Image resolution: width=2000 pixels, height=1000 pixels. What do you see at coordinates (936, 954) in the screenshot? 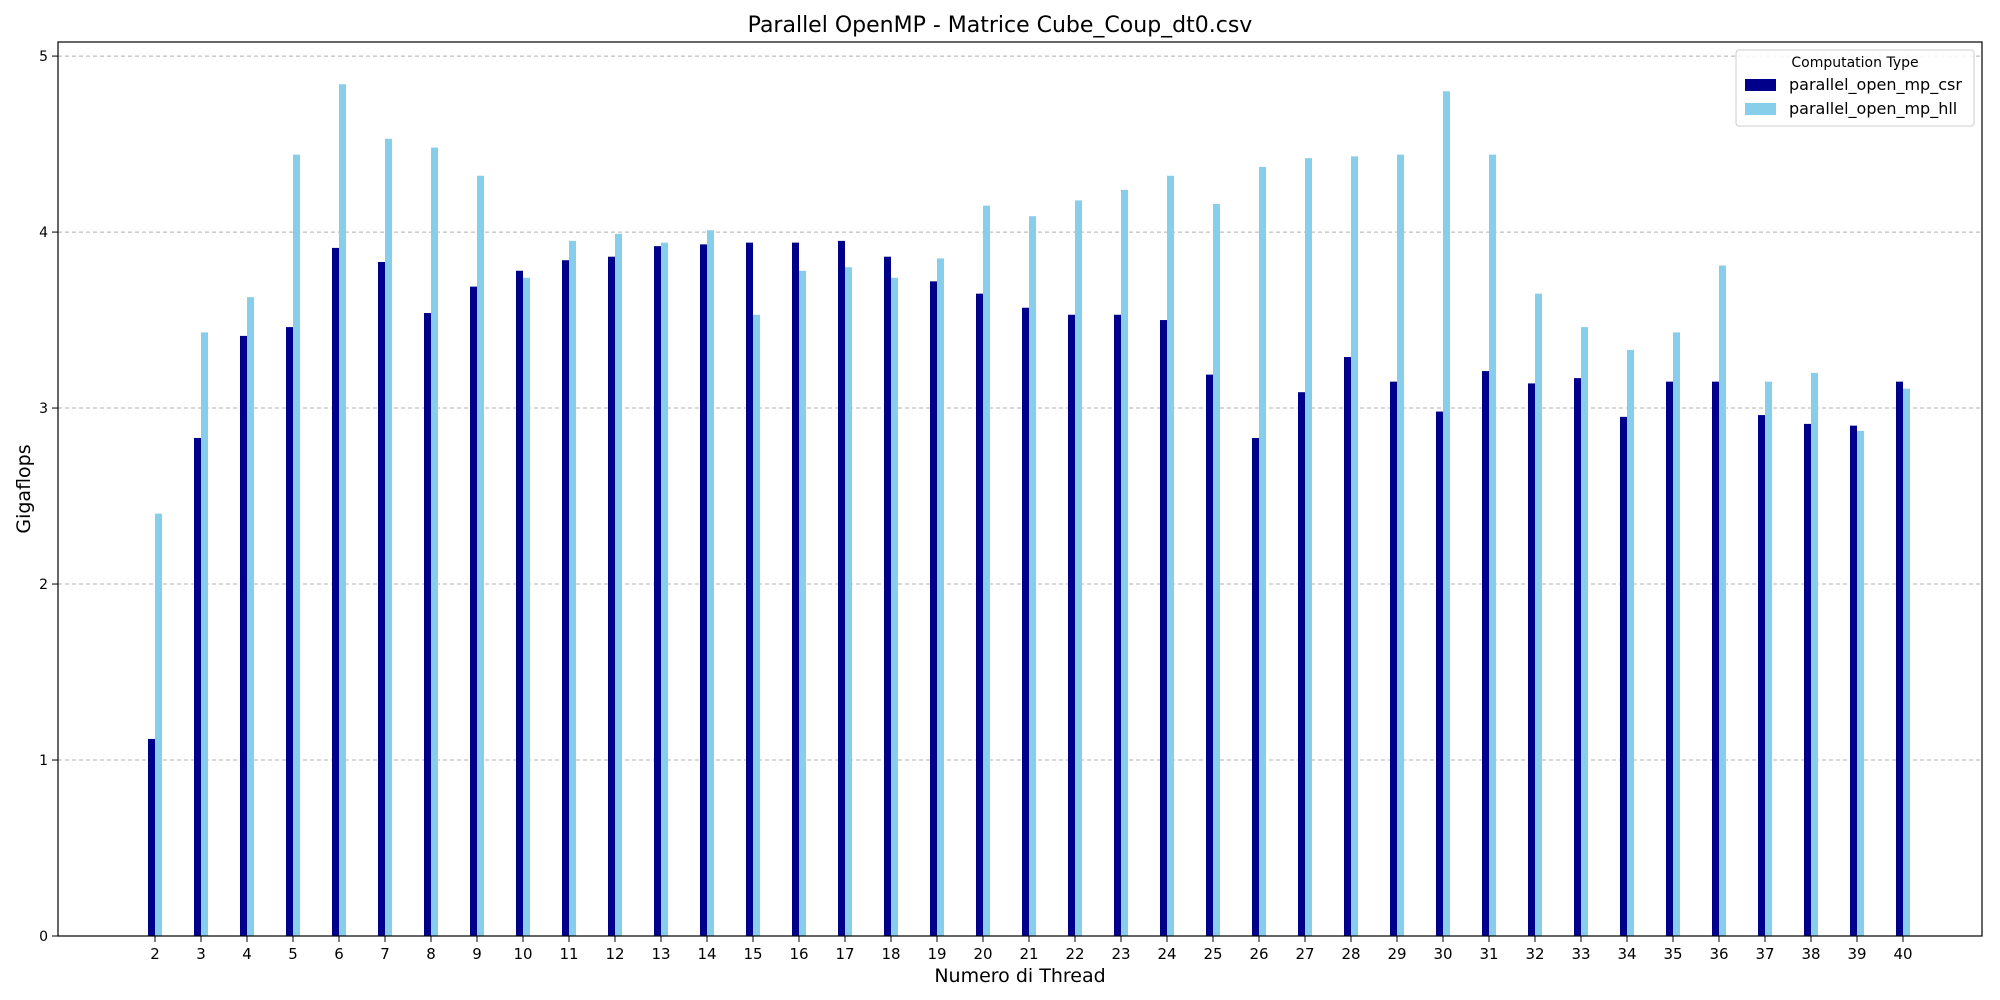
I see `x-tick-label: 19` at bounding box center [936, 954].